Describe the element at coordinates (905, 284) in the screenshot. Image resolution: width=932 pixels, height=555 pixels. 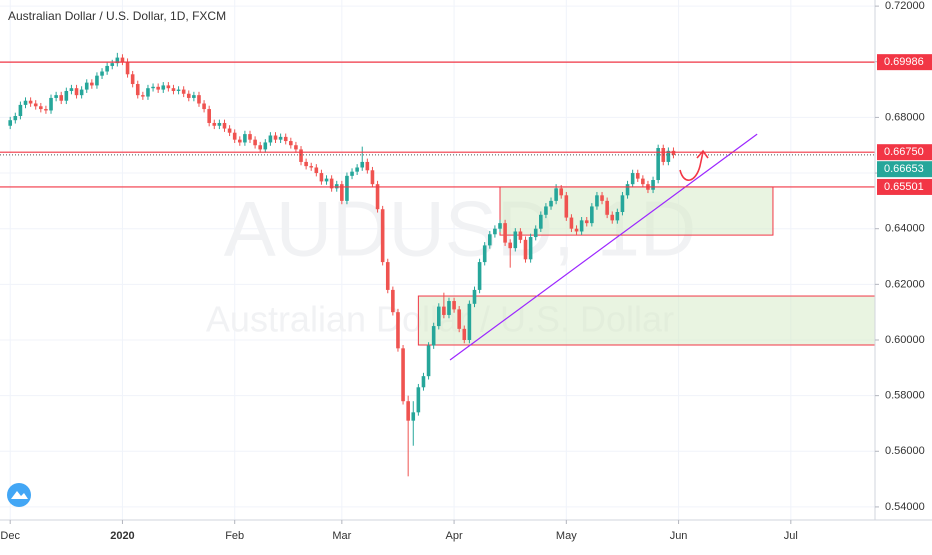
I see `y-tick-label: 0.62000` at that location.